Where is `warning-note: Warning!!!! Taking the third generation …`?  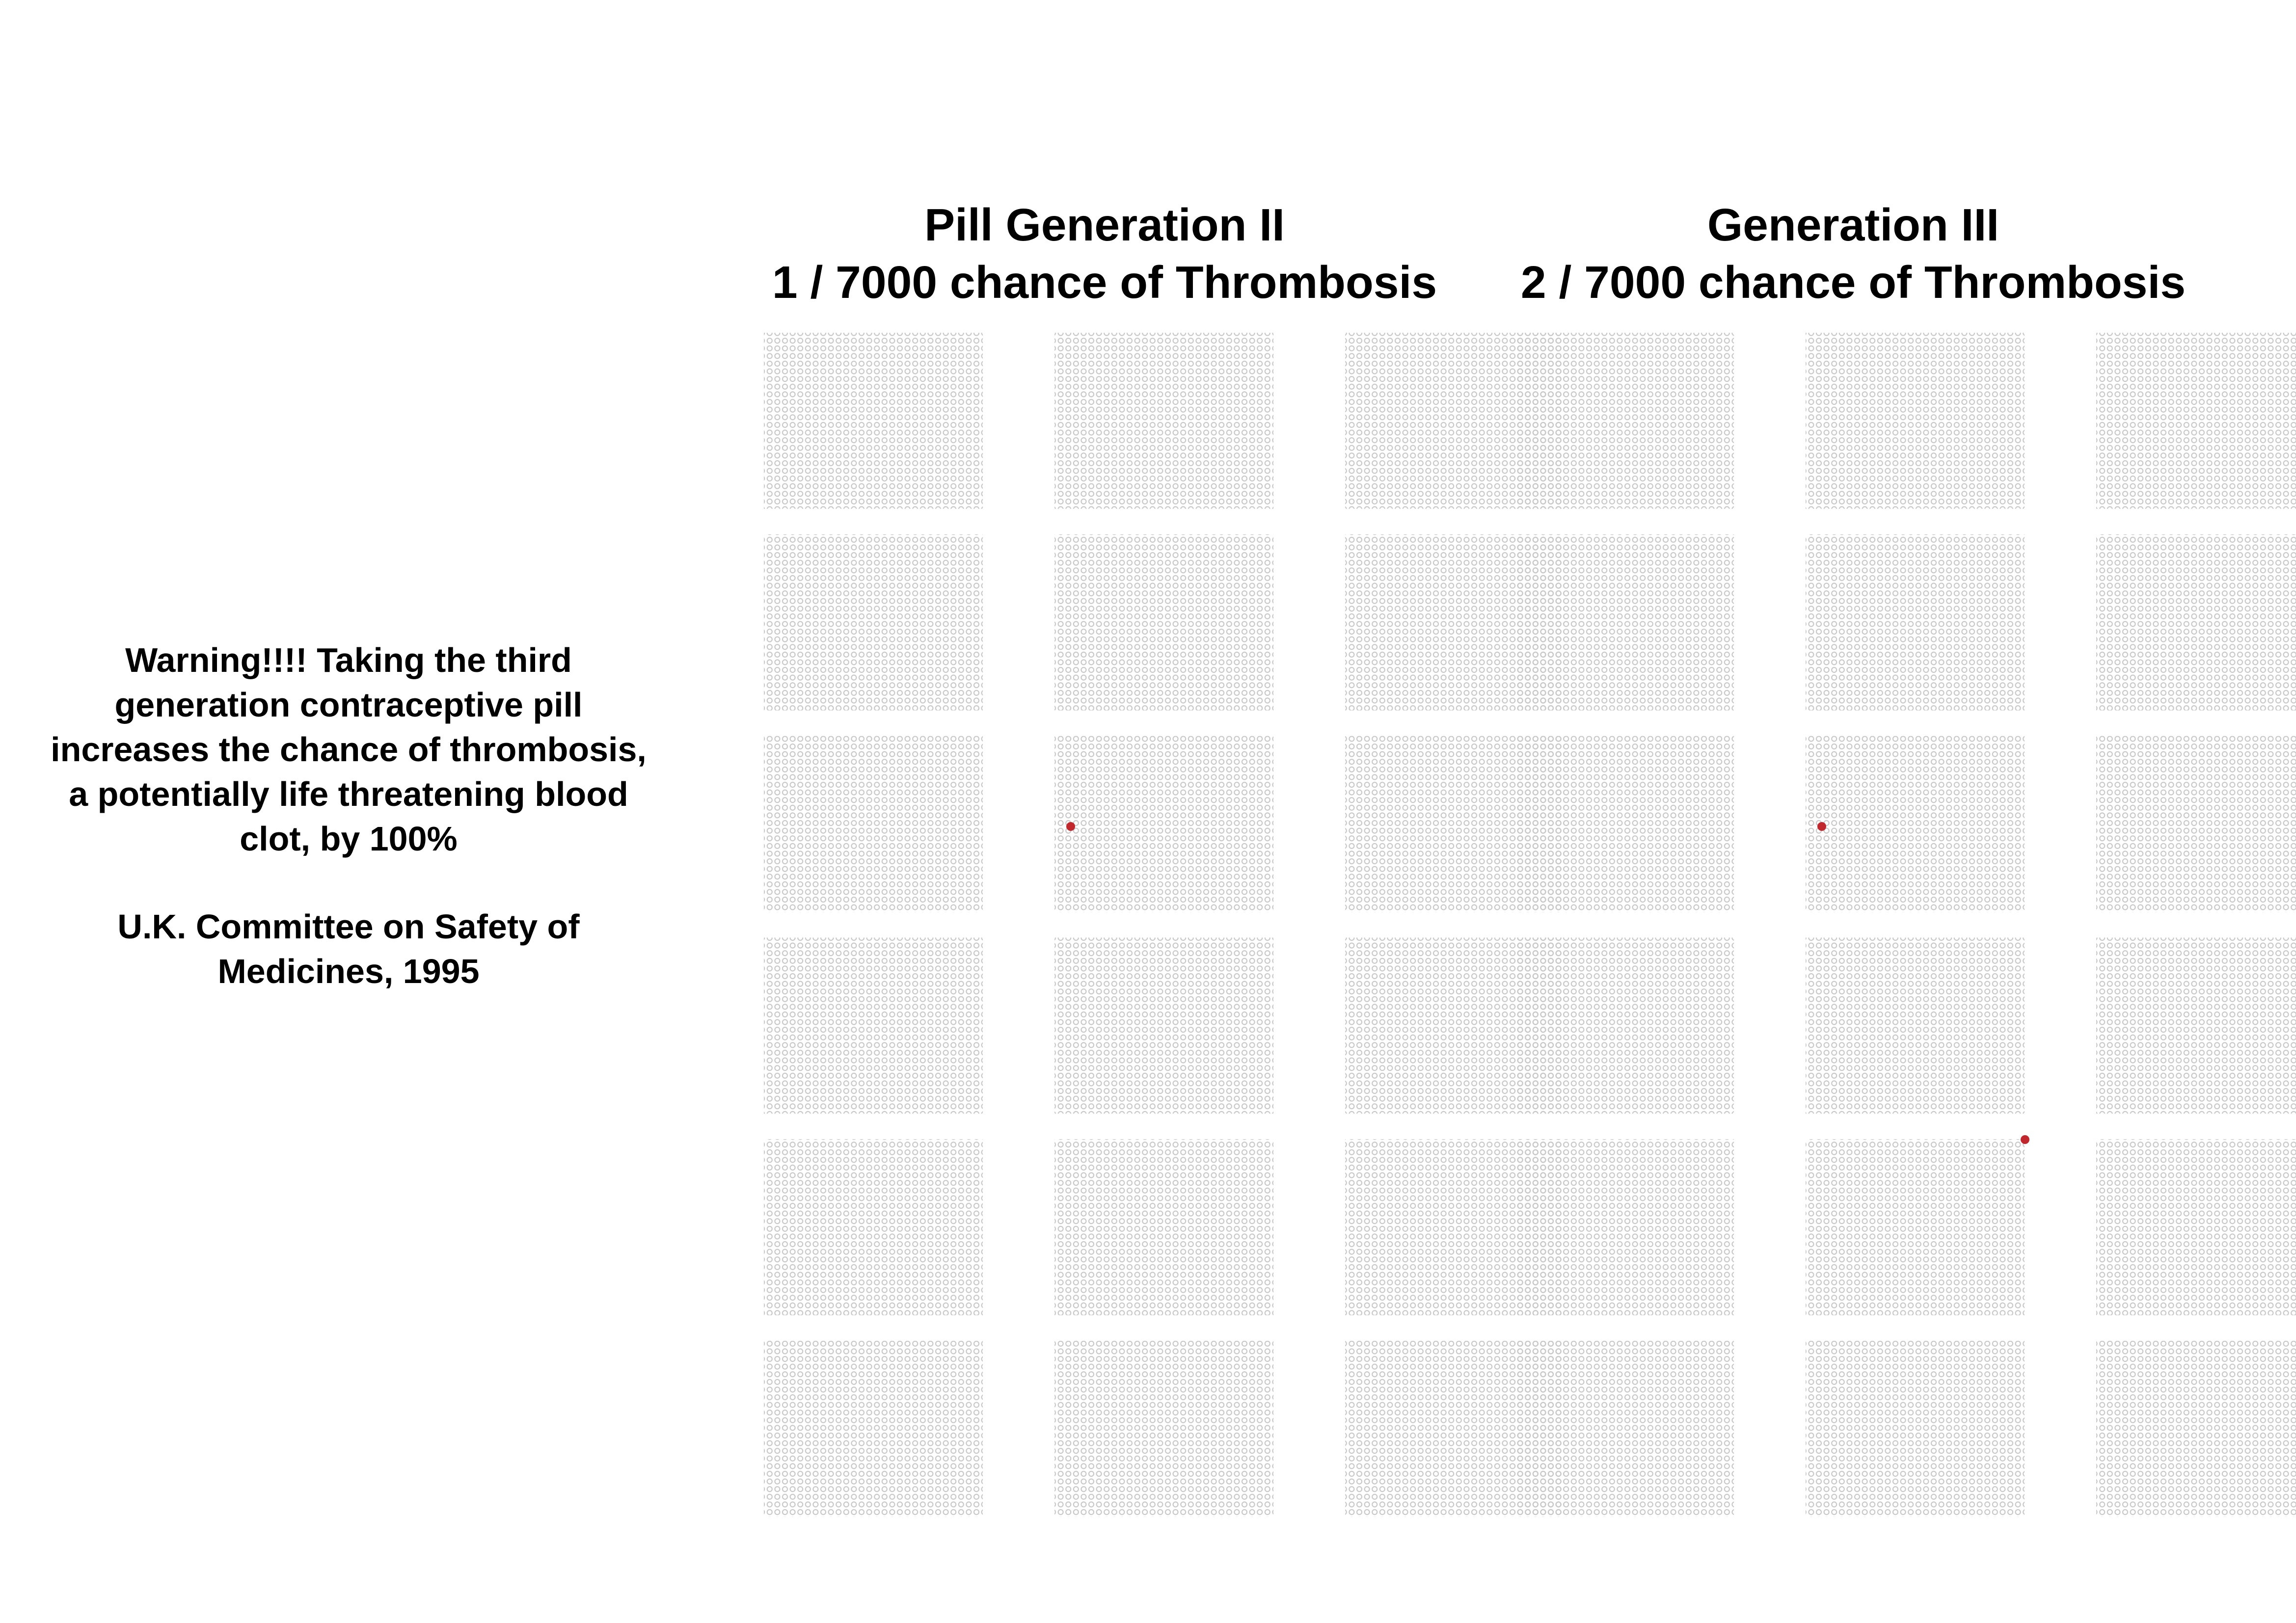
warning-note: Warning!!!! Taking the third generation … is located at coordinates (348, 816).